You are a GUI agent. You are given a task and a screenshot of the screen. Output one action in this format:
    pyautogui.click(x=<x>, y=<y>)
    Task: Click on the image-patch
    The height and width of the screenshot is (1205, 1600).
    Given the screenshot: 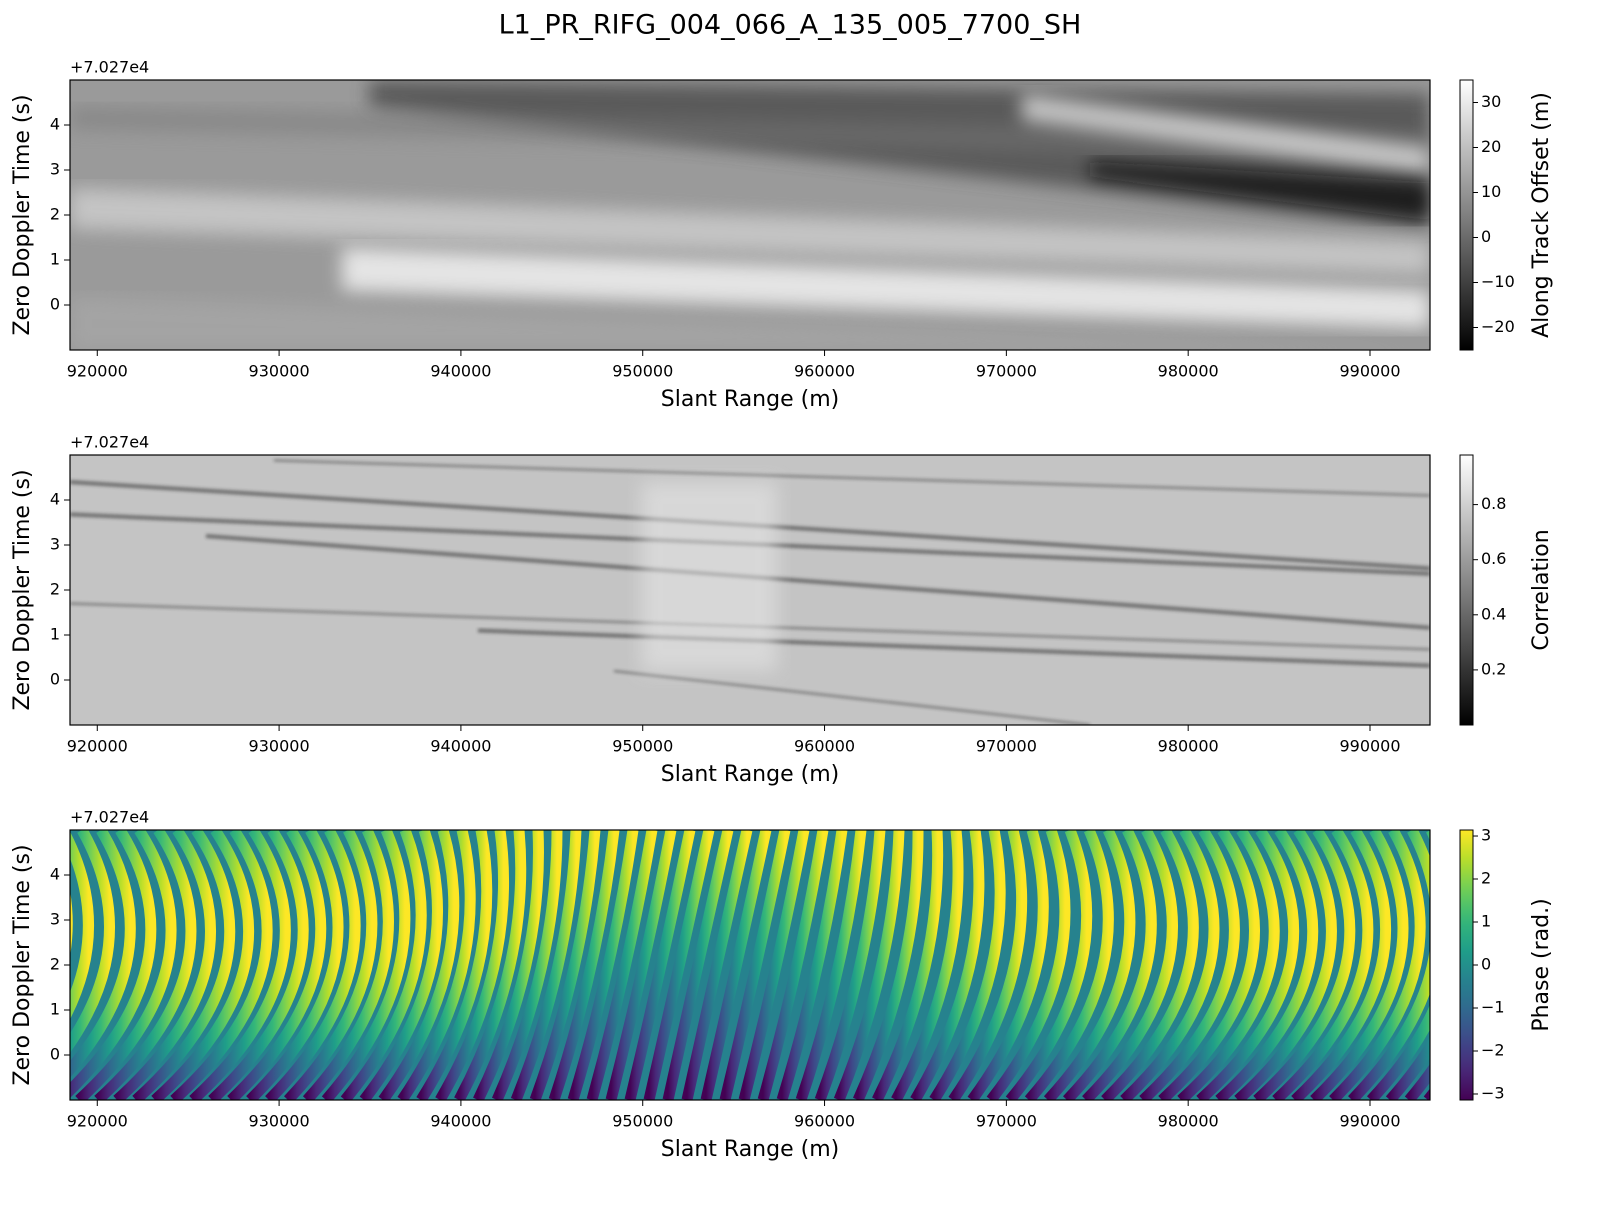 What is the action you would take?
    pyautogui.click(x=709, y=576)
    